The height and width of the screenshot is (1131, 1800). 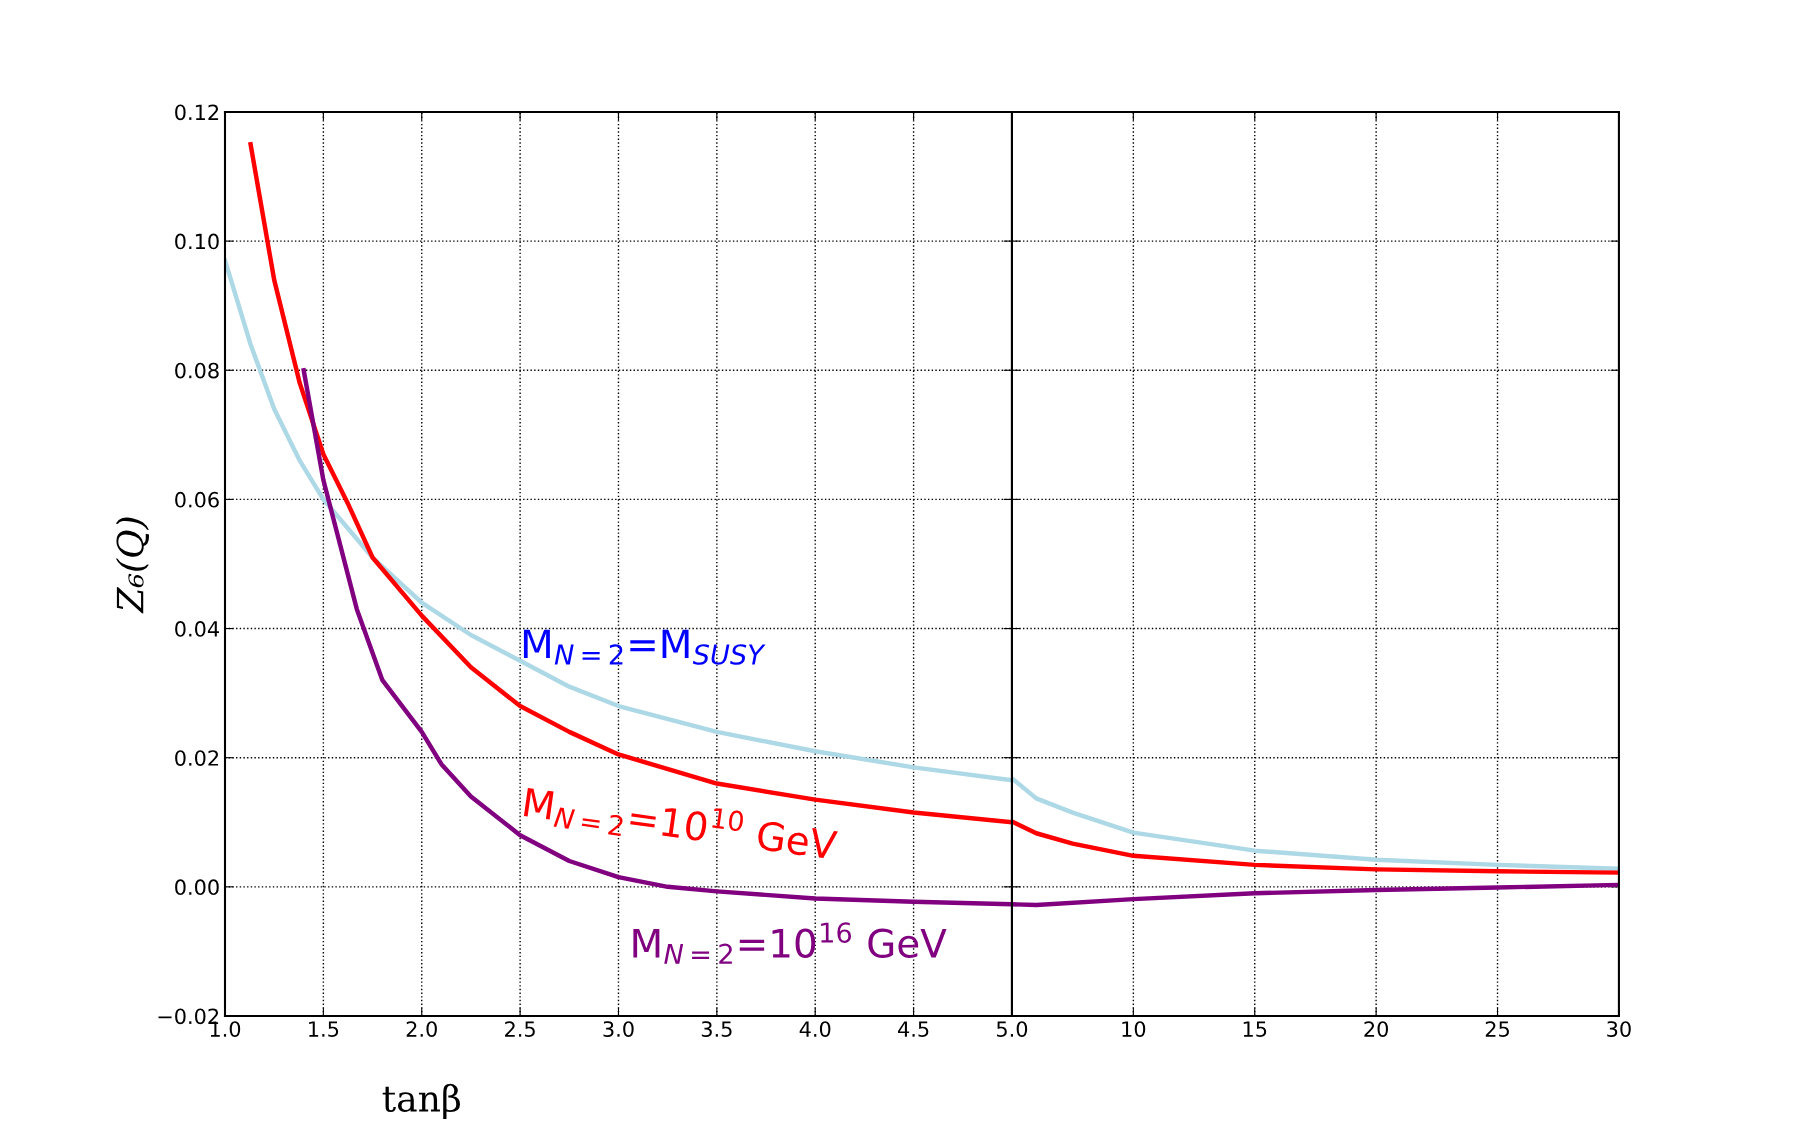 I want to click on y-tick-label: 0.04, so click(x=197, y=629).